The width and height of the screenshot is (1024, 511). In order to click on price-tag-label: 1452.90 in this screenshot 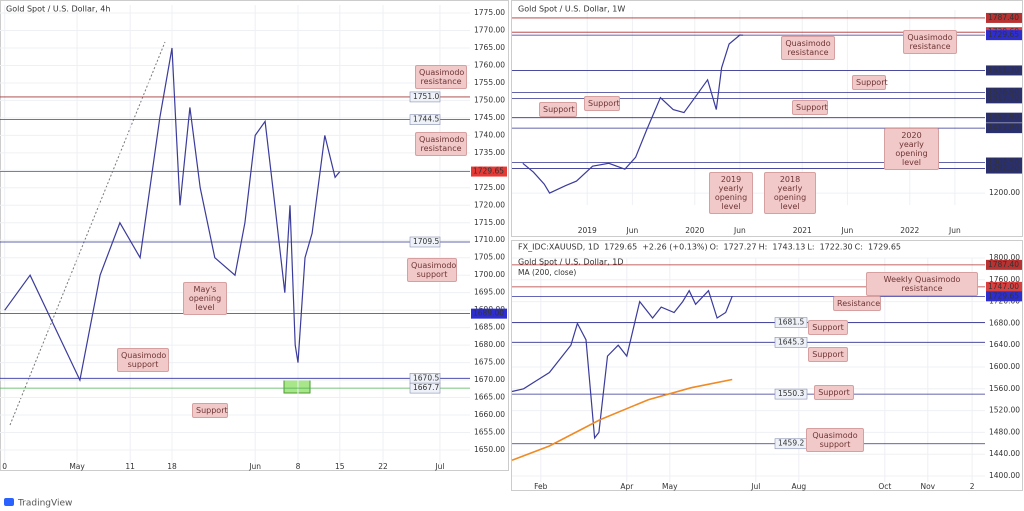, I will do `click(1003, 117)`.